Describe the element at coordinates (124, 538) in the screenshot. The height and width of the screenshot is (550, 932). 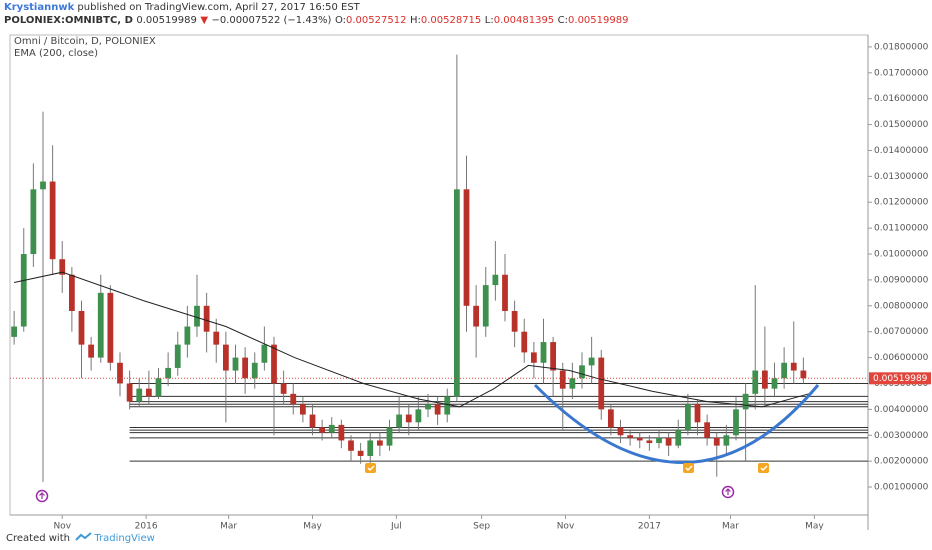
I see `brand: TradingView` at that location.